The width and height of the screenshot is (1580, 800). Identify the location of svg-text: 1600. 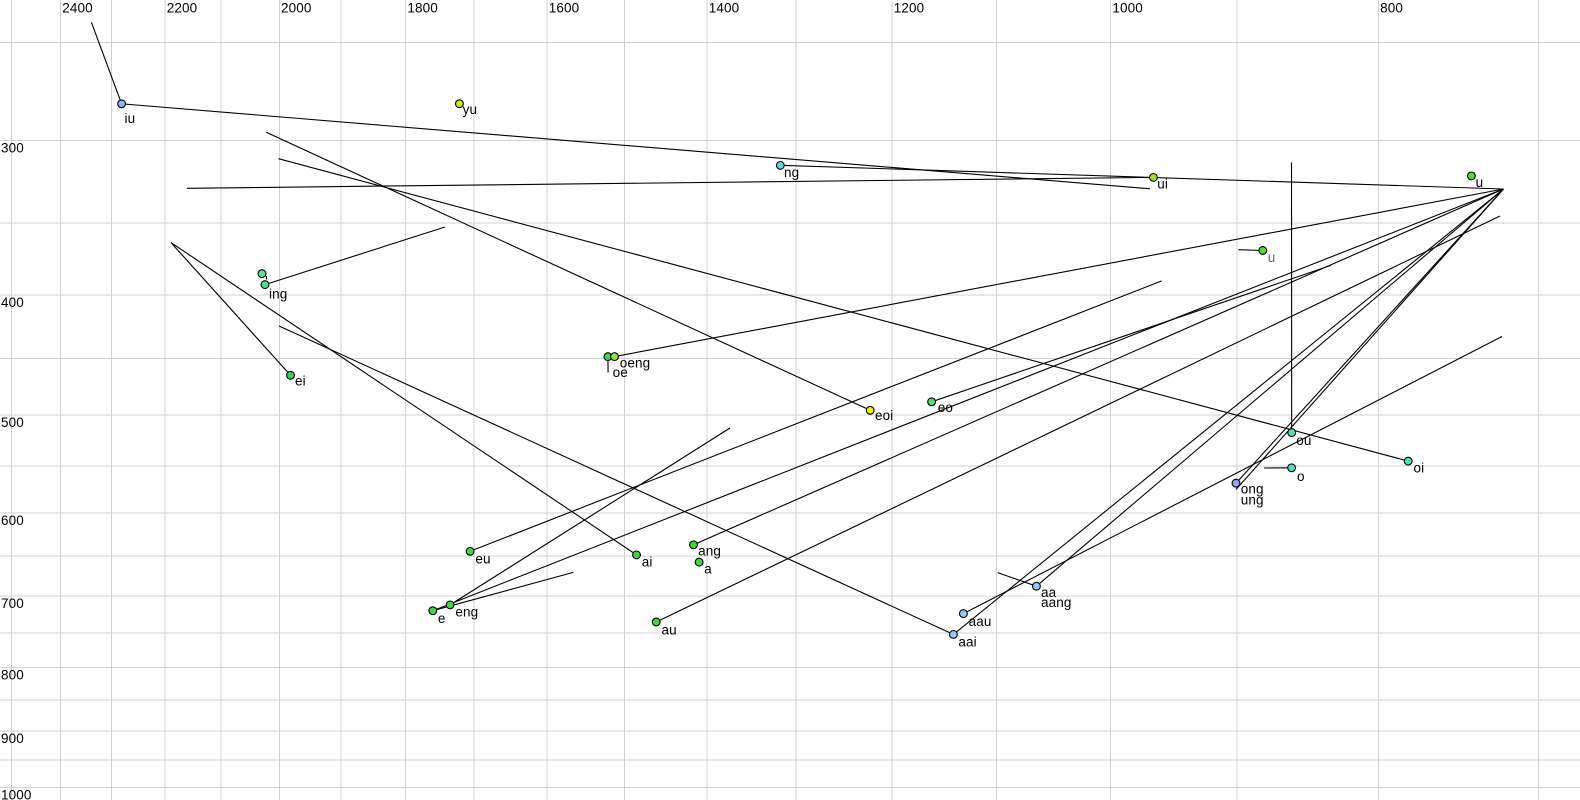
(564, 7).